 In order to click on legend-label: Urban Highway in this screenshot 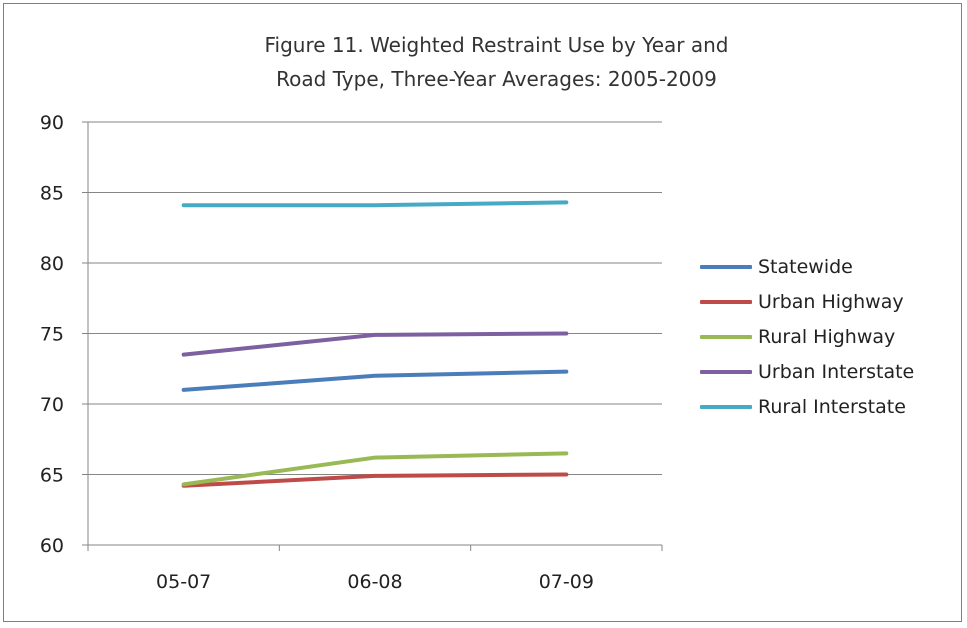, I will do `click(831, 301)`.